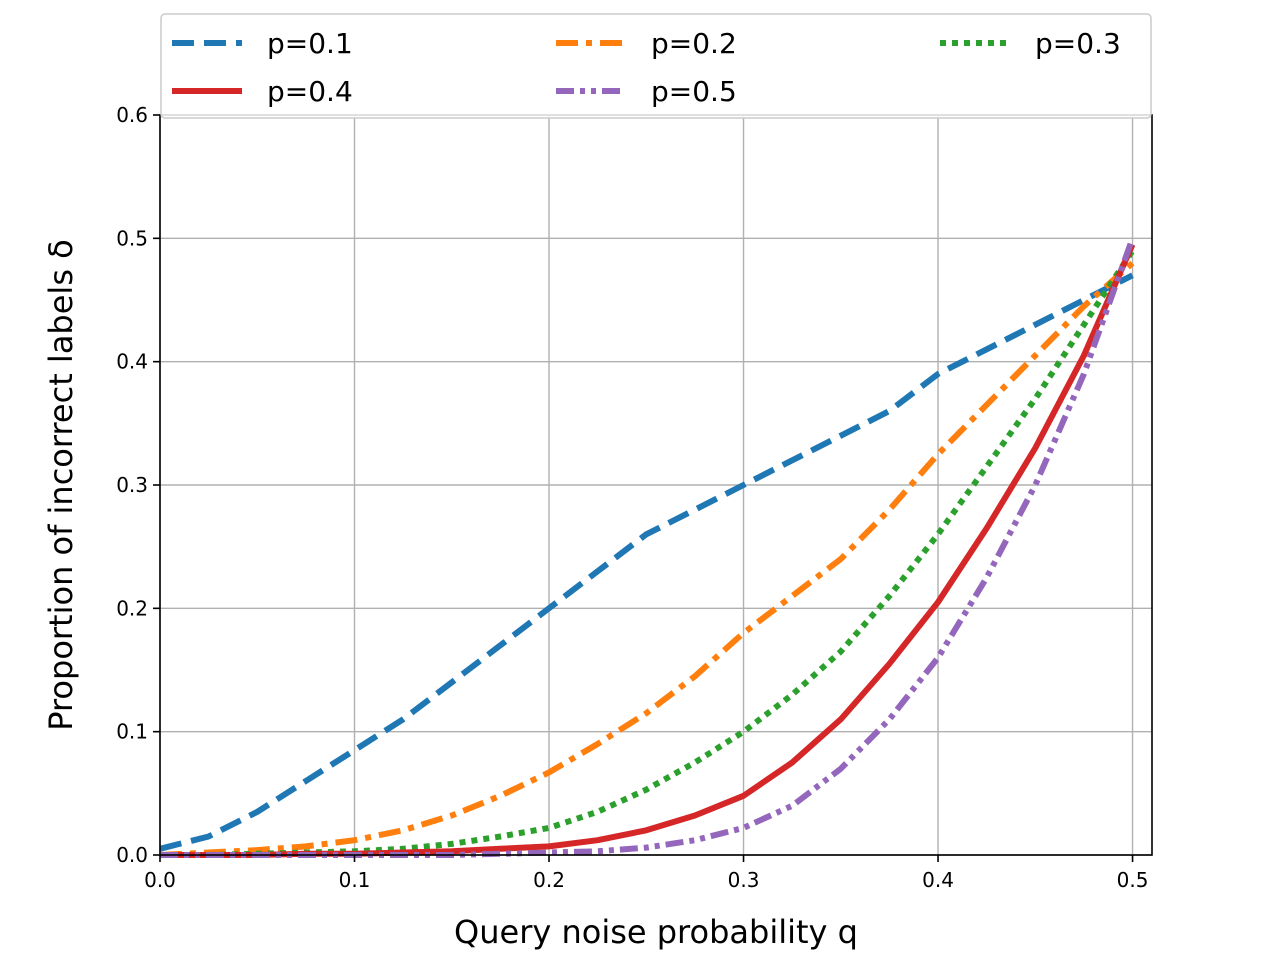 This screenshot has height=960, width=1280. What do you see at coordinates (310, 91) in the screenshot?
I see `legend-label: p=0.4` at bounding box center [310, 91].